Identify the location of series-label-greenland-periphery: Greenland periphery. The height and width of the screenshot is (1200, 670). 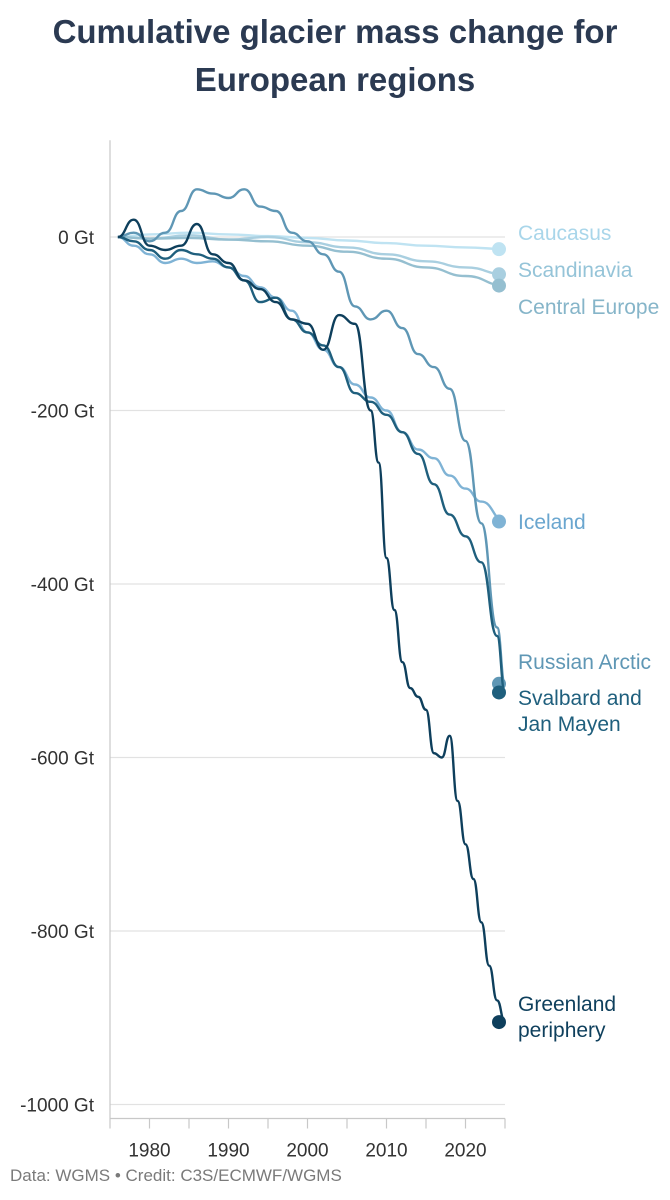
(567, 1017).